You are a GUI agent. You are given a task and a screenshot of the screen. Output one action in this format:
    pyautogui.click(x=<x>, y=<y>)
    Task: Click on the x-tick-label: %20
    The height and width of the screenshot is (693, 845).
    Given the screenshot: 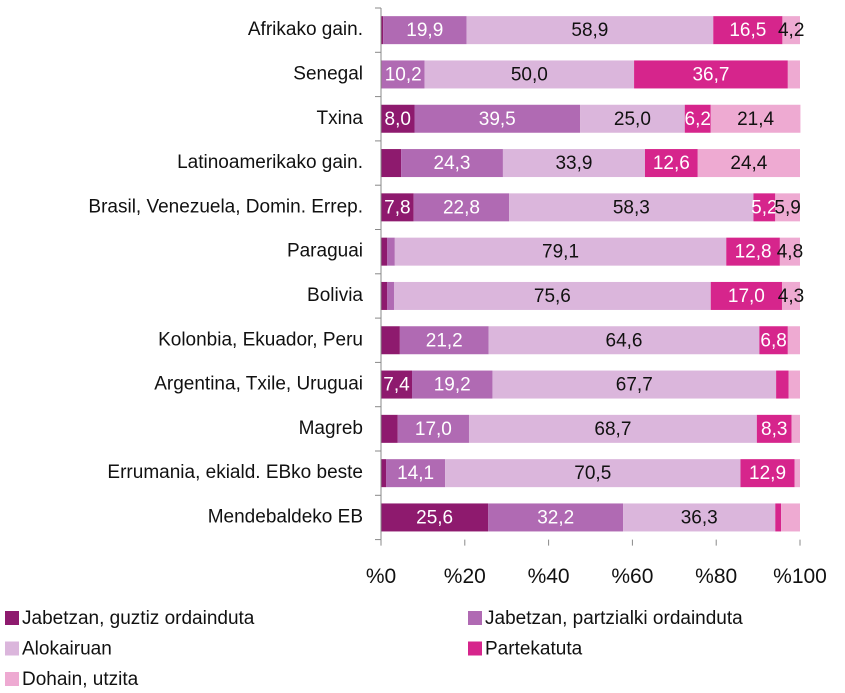 What is the action you would take?
    pyautogui.click(x=465, y=576)
    